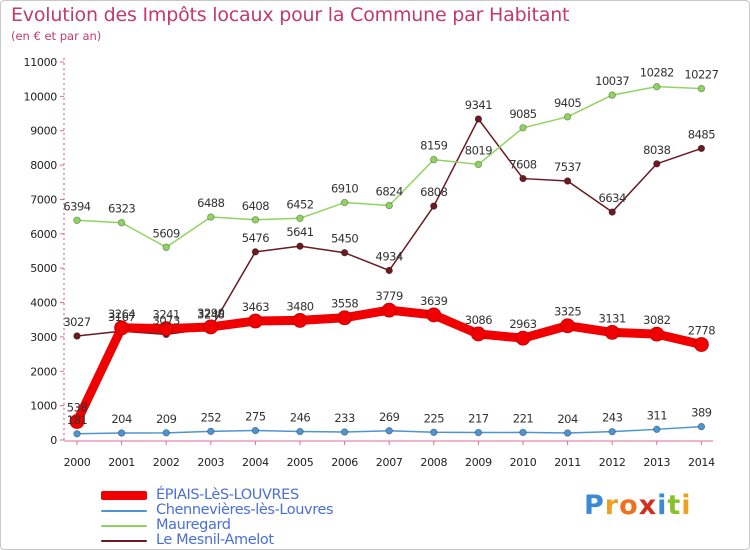 This screenshot has width=750, height=550. Describe the element at coordinates (389, 462) in the screenshot. I see `x-tick-label: 2007` at that location.